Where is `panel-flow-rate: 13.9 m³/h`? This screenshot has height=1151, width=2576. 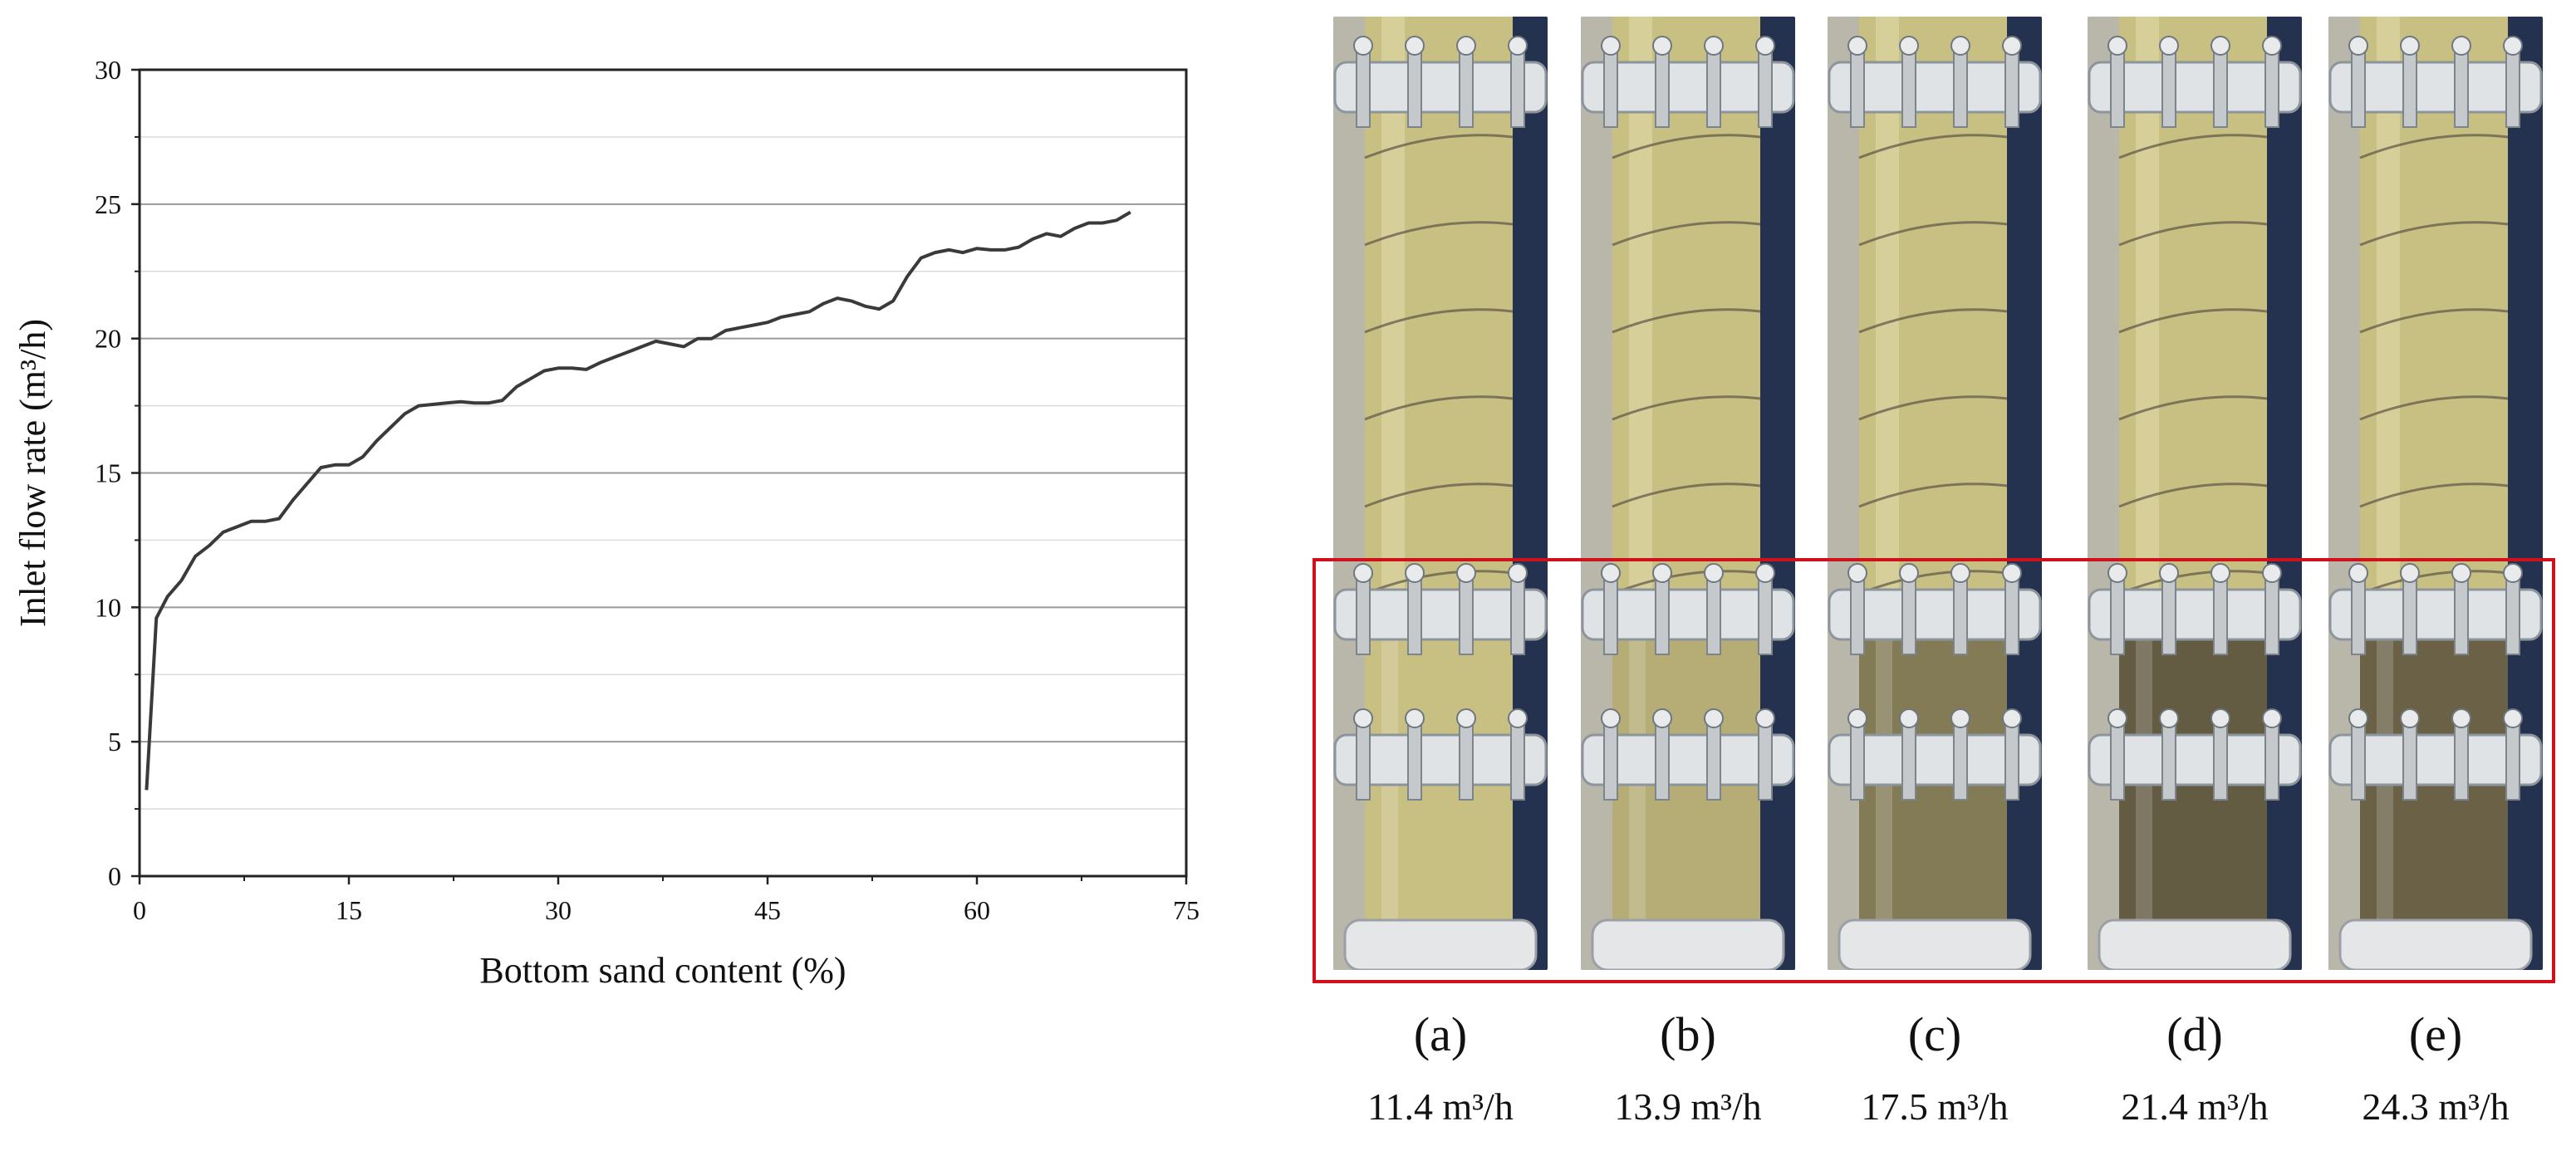 panel-flow-rate: 13.9 m³/h is located at coordinates (1688, 1106).